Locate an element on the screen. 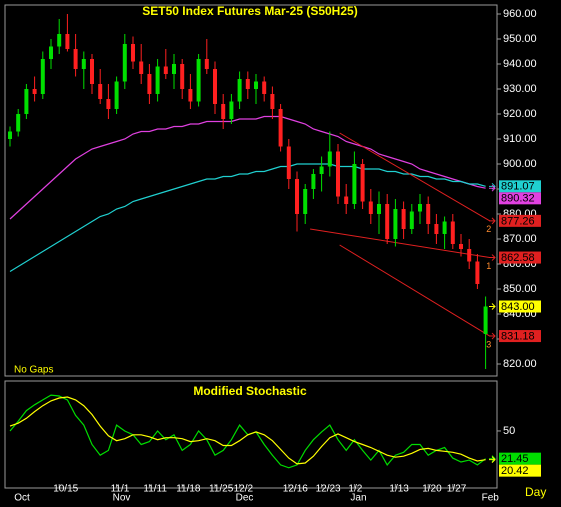  x-tick-label: 1/20 is located at coordinates (432, 489).